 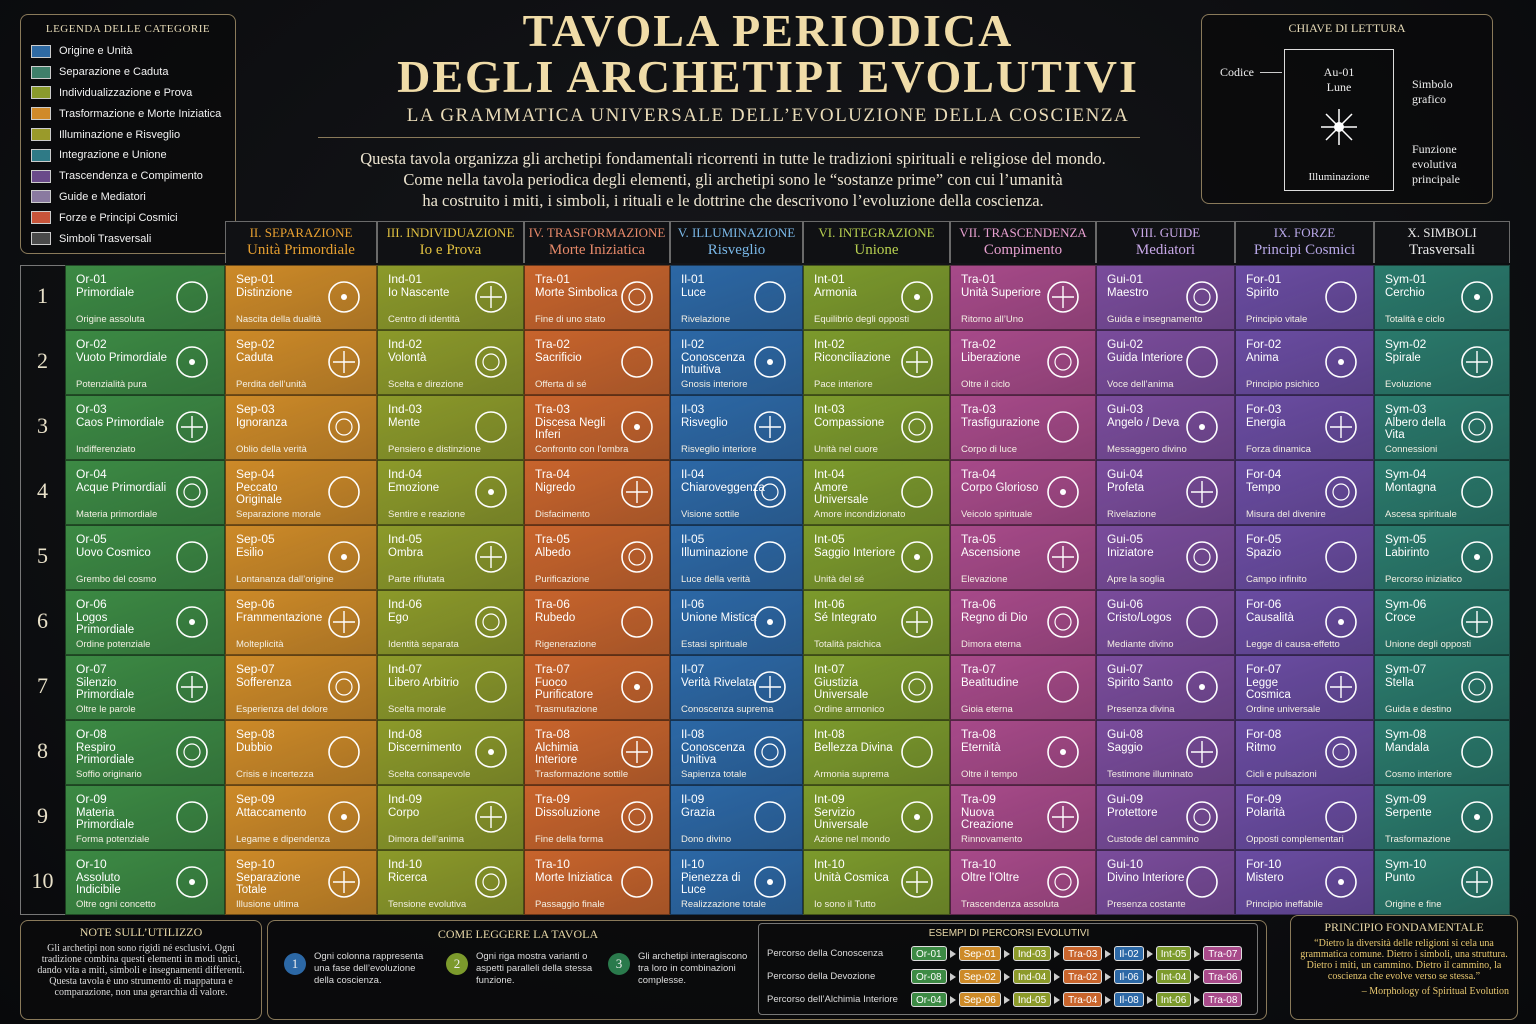 What do you see at coordinates (1442, 557) in the screenshot?
I see `archetype-cell: Sym-05 Labirinto Percorso iniziatico` at bounding box center [1442, 557].